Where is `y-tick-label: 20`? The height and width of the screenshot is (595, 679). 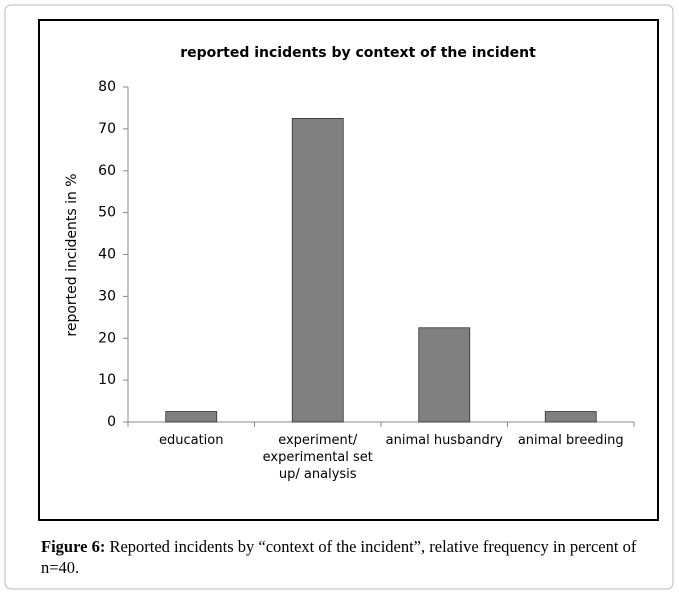
y-tick-label: 20 is located at coordinates (107, 338).